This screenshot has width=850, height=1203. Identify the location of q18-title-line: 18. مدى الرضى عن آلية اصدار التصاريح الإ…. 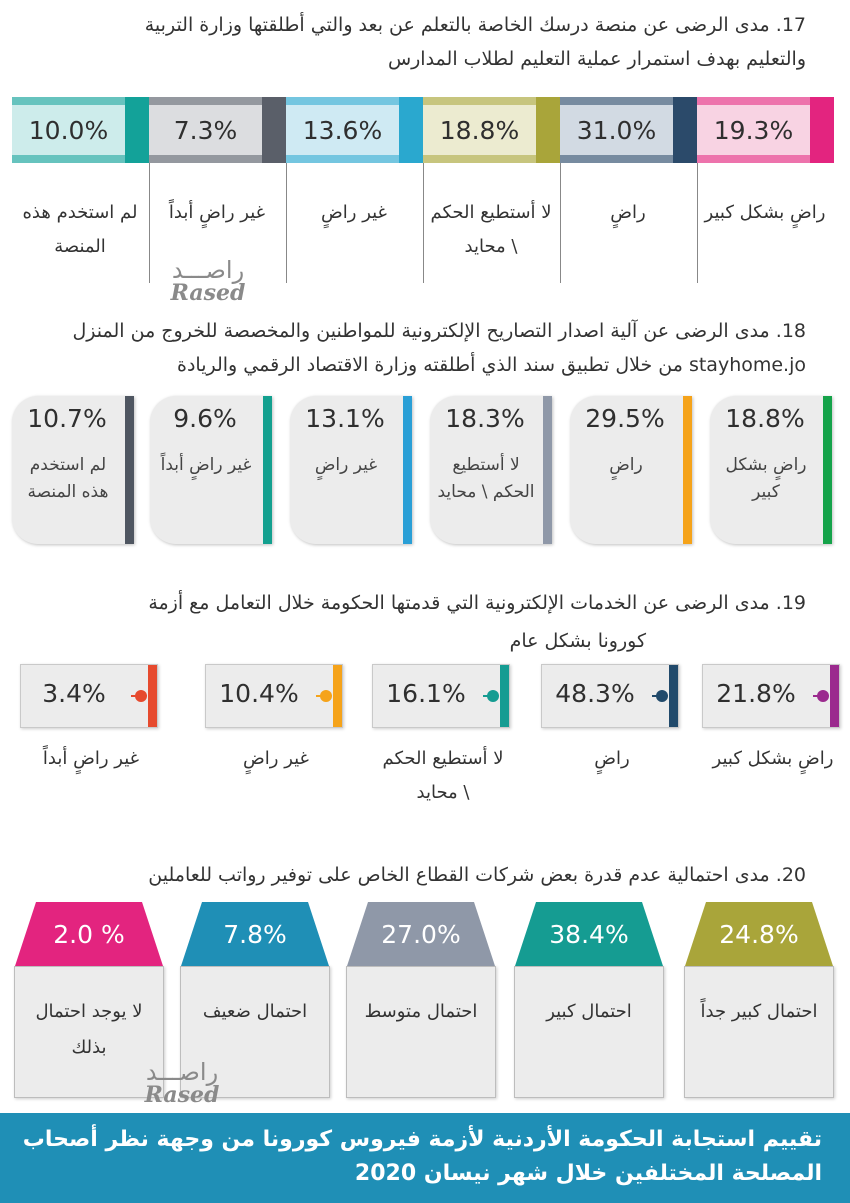
(439, 331).